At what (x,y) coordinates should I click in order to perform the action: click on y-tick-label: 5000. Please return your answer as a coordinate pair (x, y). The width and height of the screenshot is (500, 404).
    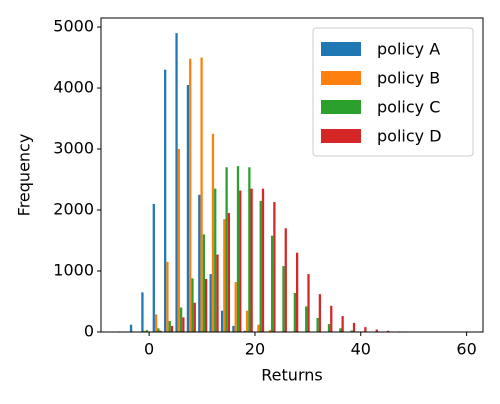
    Looking at the image, I should click on (73, 26).